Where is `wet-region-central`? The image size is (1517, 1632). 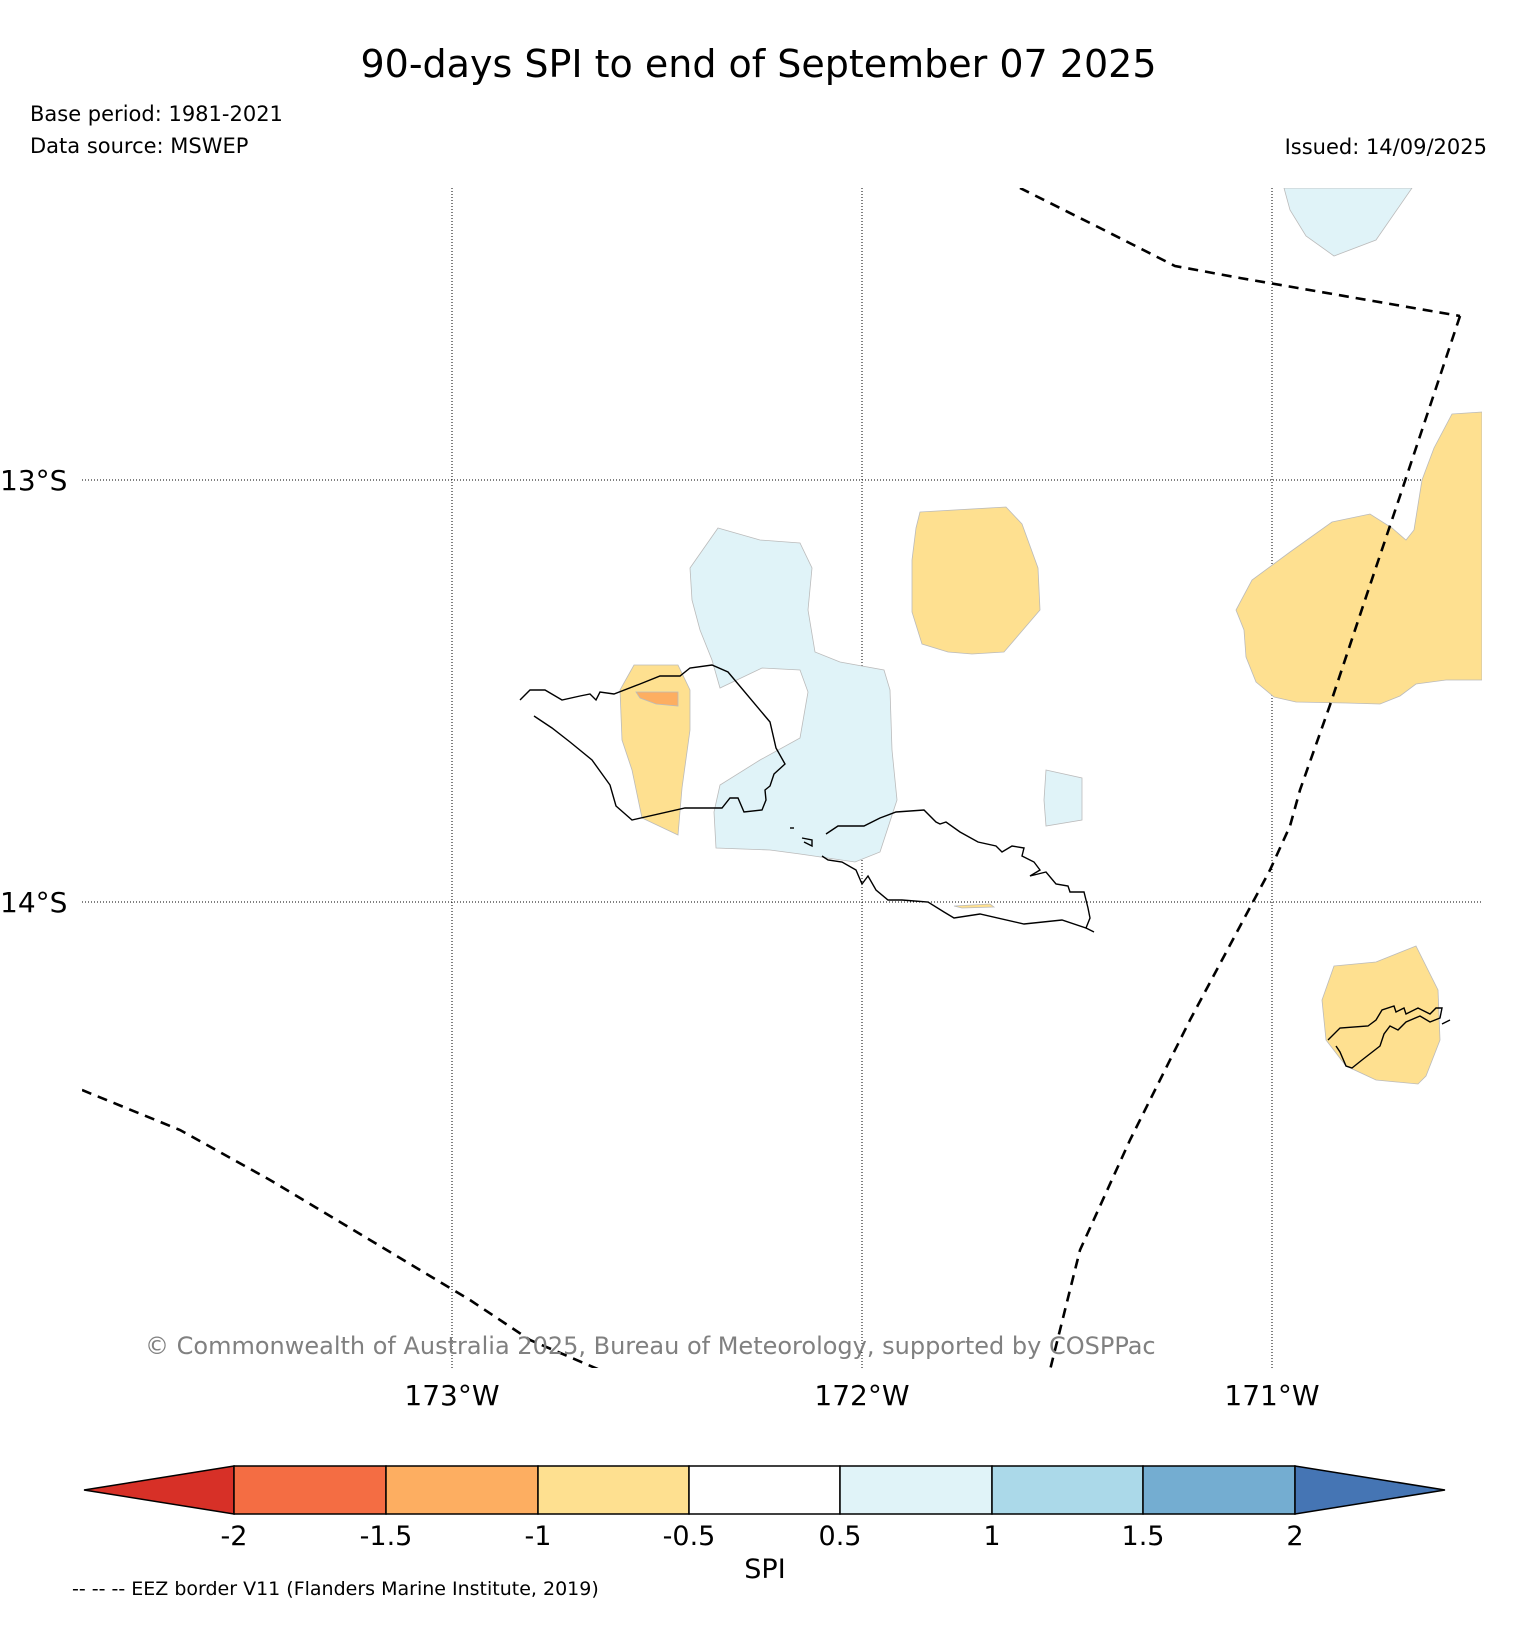
wet-region-central is located at coordinates (793, 695).